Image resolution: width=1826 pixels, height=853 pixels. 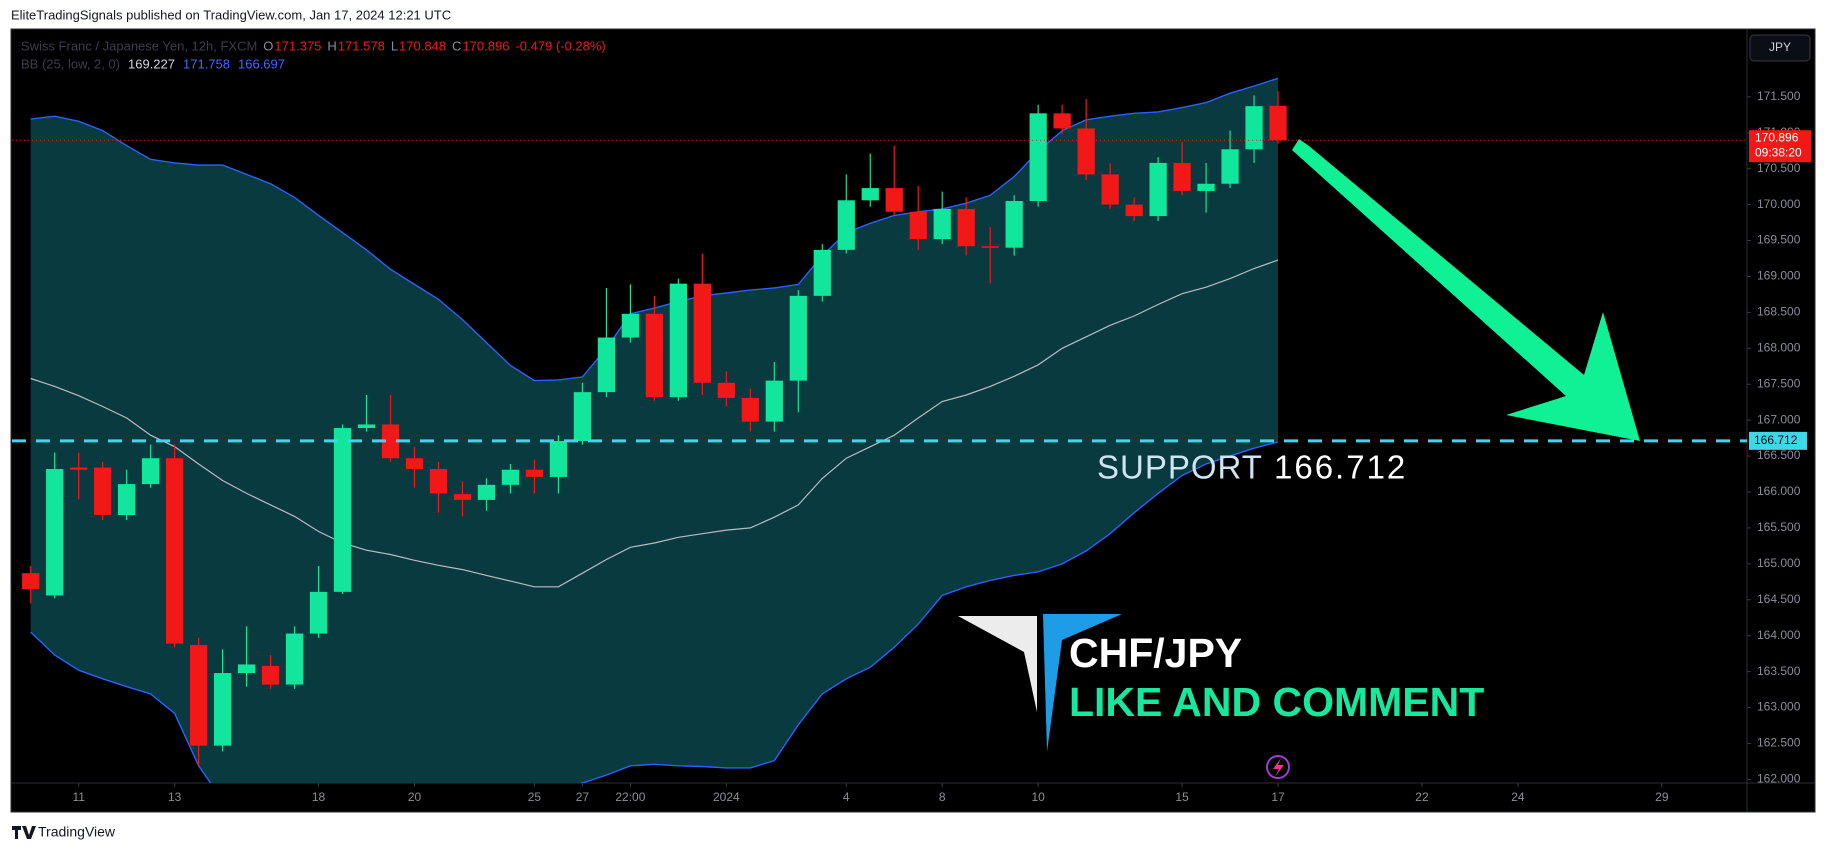 What do you see at coordinates (535, 797) in the screenshot?
I see `x-tick-label: 25` at bounding box center [535, 797].